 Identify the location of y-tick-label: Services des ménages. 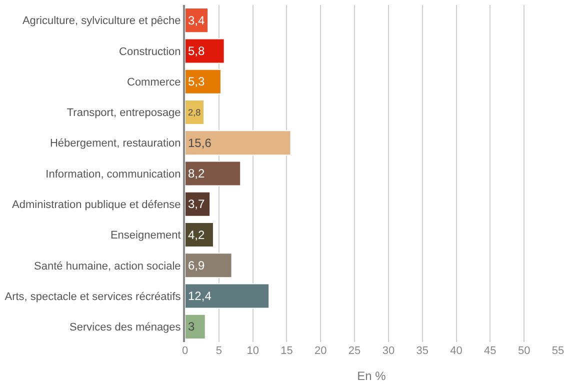
(126, 328).